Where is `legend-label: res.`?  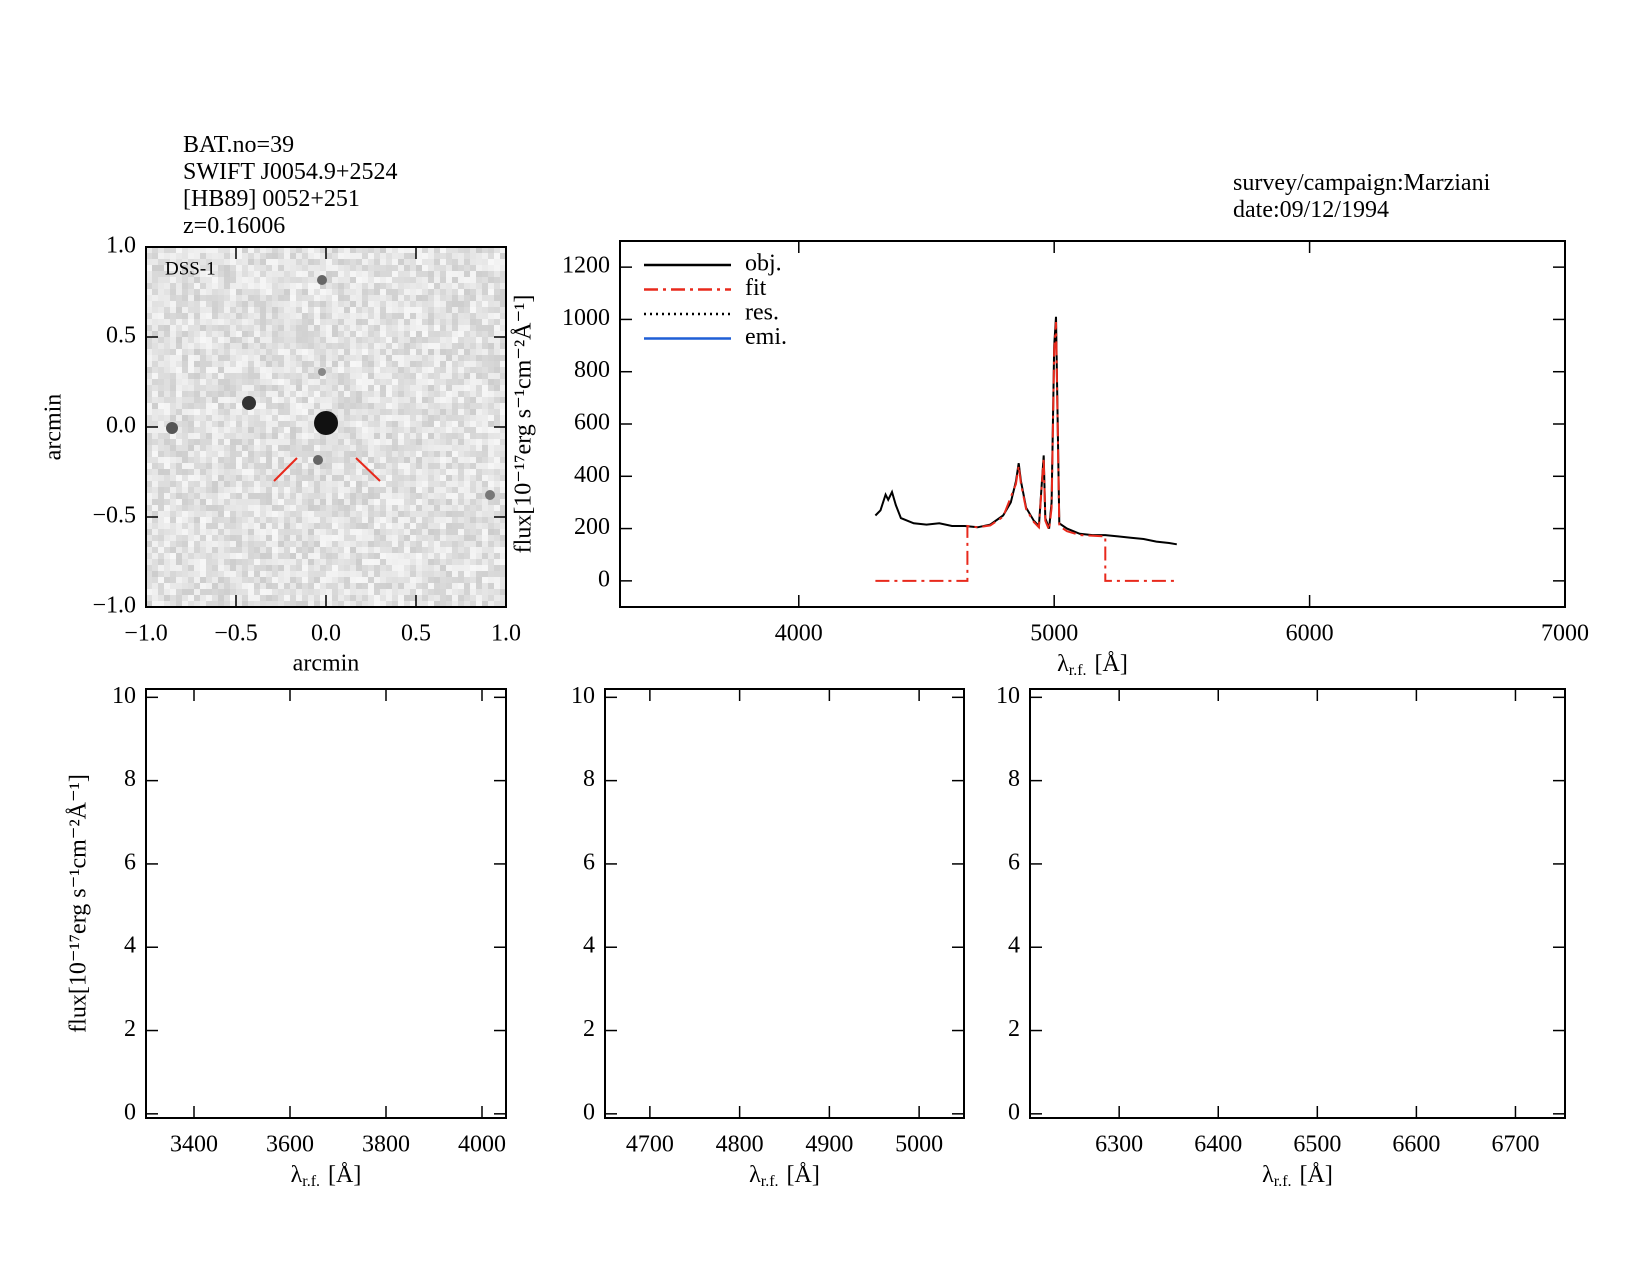
legend-label: res. is located at coordinates (762, 313).